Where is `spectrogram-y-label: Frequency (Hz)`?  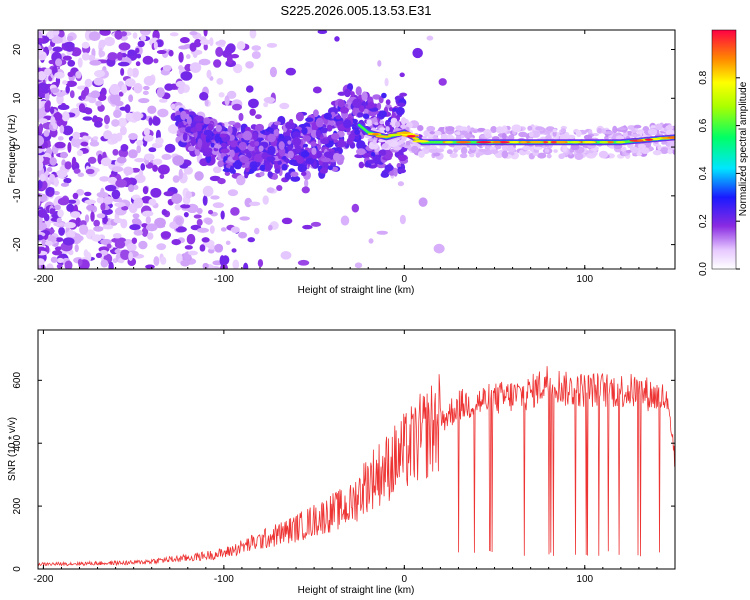
spectrogram-y-label: Frequency (Hz) is located at coordinates (12, 149).